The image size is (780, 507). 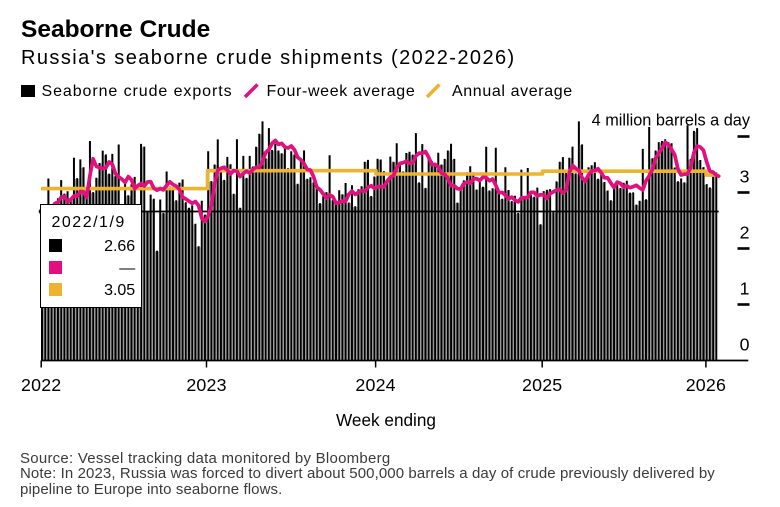 I want to click on svg-text: 4 million barrels a day, so click(x=671, y=121).